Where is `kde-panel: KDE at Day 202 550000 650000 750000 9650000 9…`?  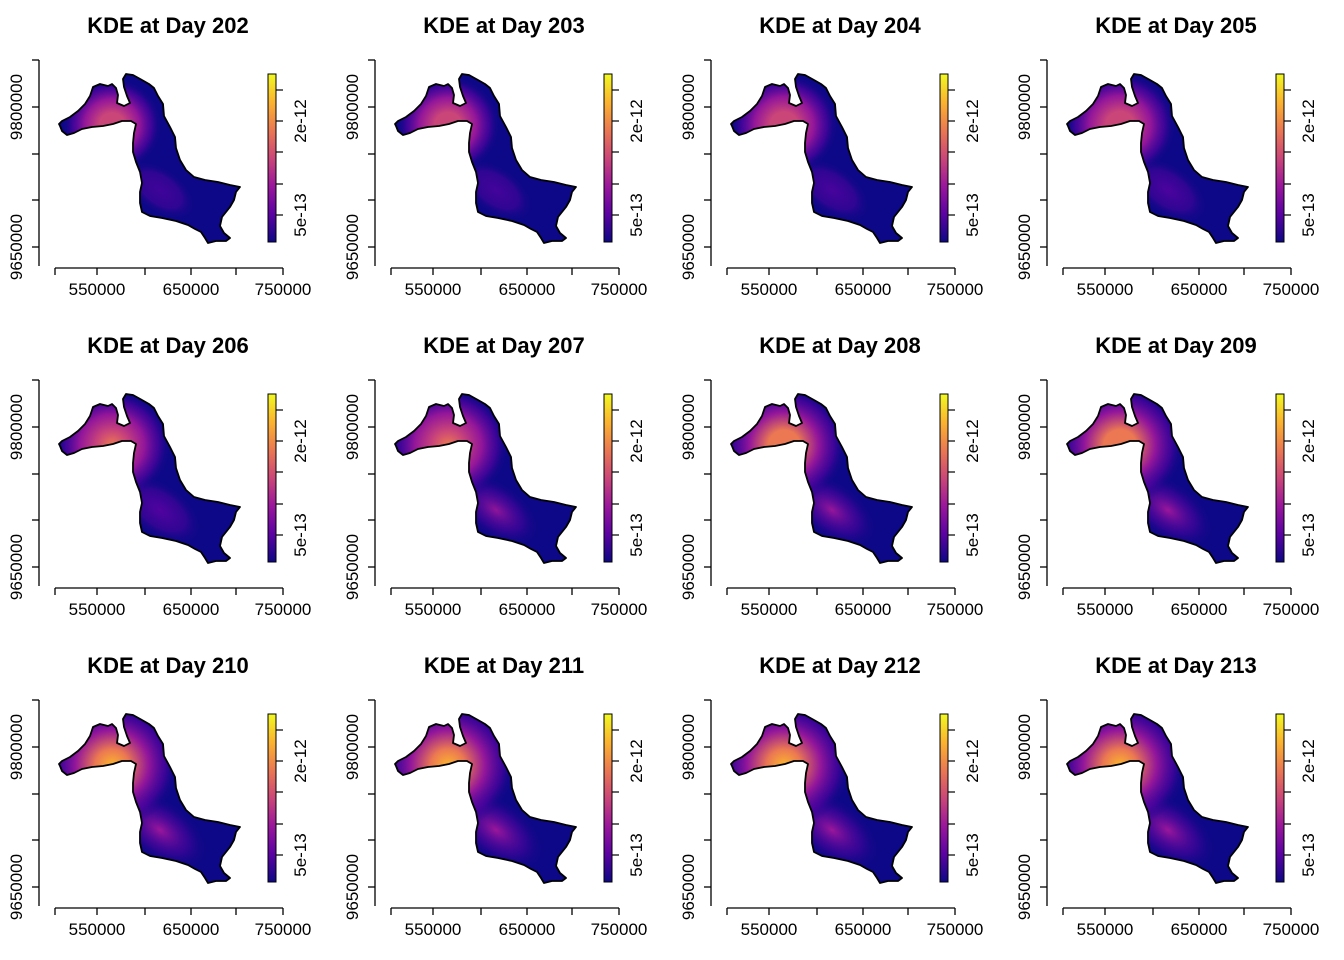 kde-panel: KDE at Day 202 550000 650000 750000 9650000 9… is located at coordinates (168, 160).